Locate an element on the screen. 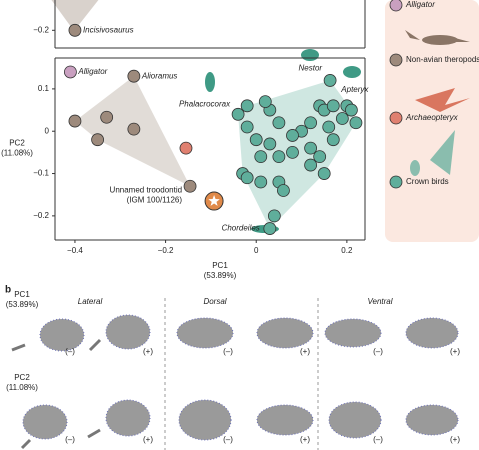 This screenshot has height=450, width=479. x-tick-label: 0 is located at coordinates (256, 250).